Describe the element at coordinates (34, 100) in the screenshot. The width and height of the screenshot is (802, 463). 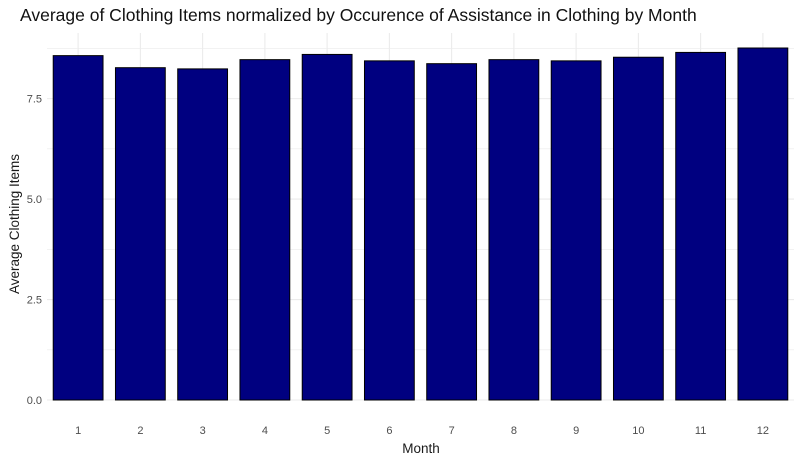
I see `y-tick-label: 7.5` at that location.